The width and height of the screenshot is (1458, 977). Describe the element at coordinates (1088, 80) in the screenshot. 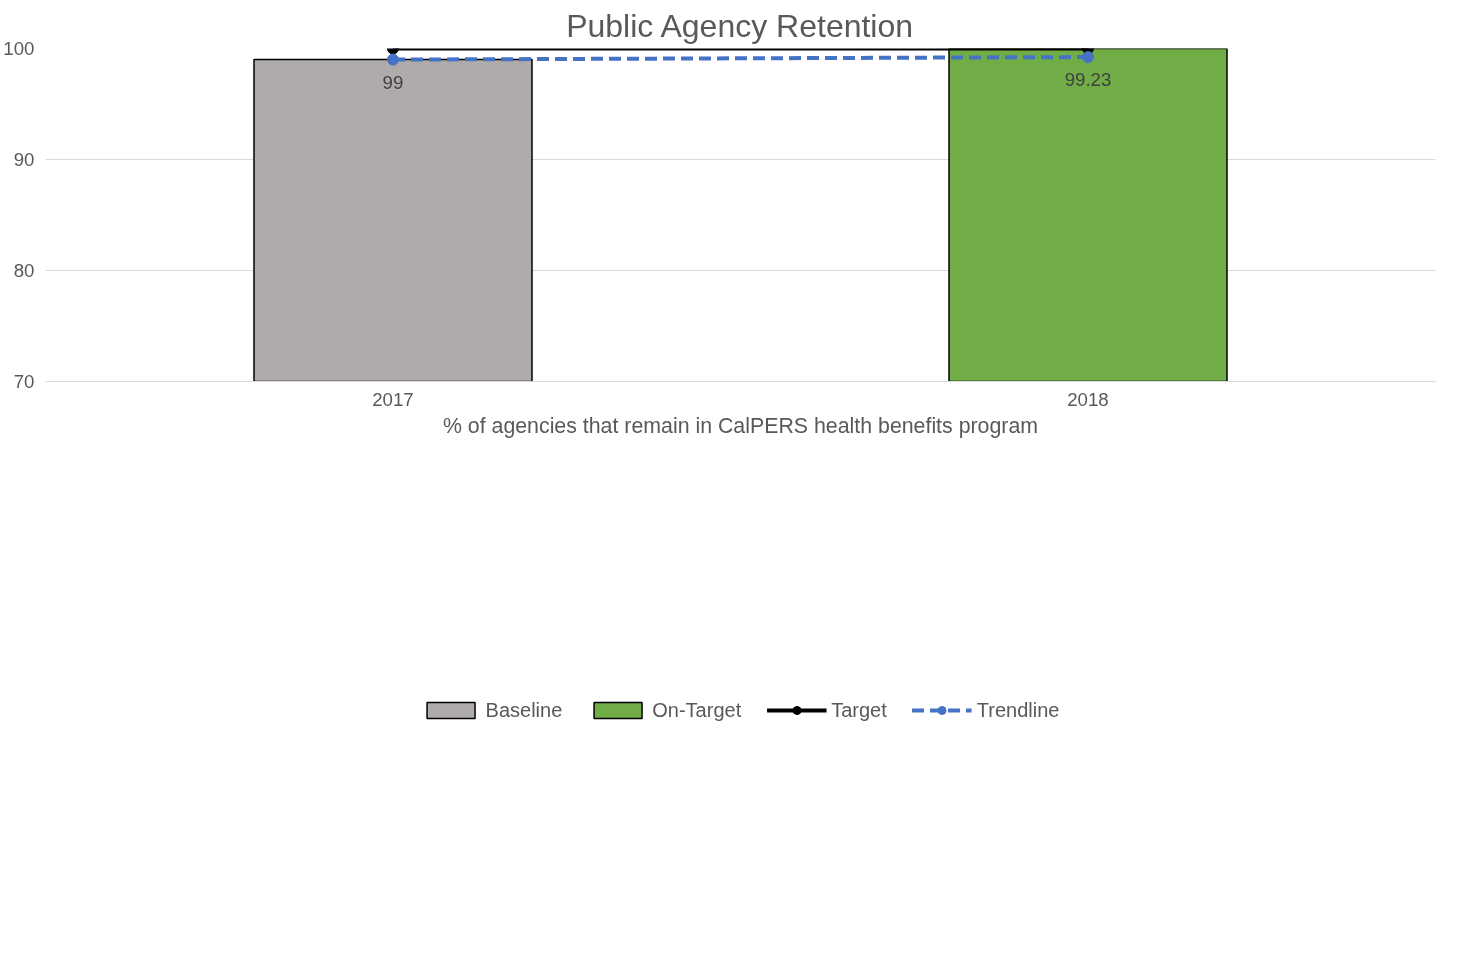

I see `data-label: 99.23` at that location.